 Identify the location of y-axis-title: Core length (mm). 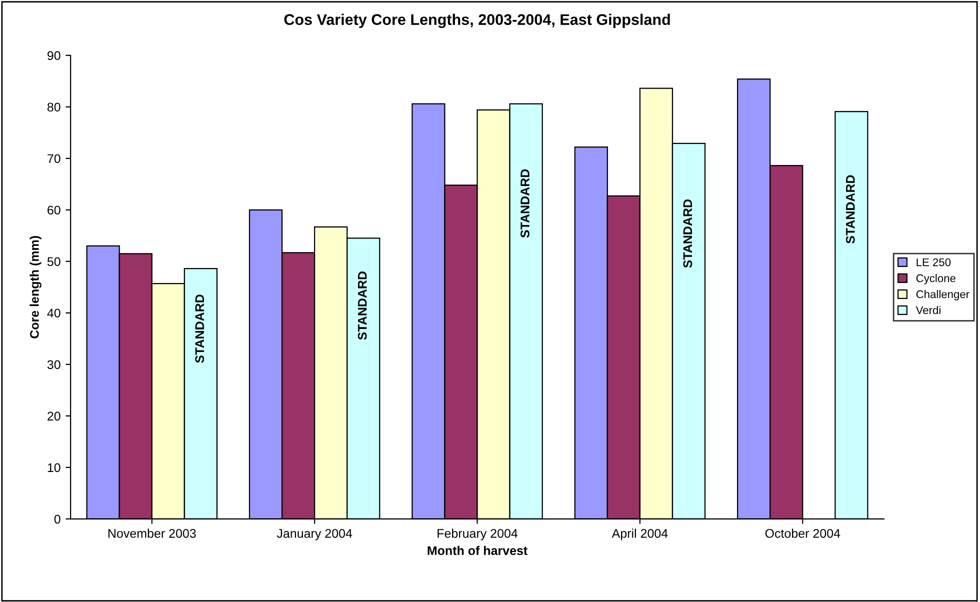
(36, 287).